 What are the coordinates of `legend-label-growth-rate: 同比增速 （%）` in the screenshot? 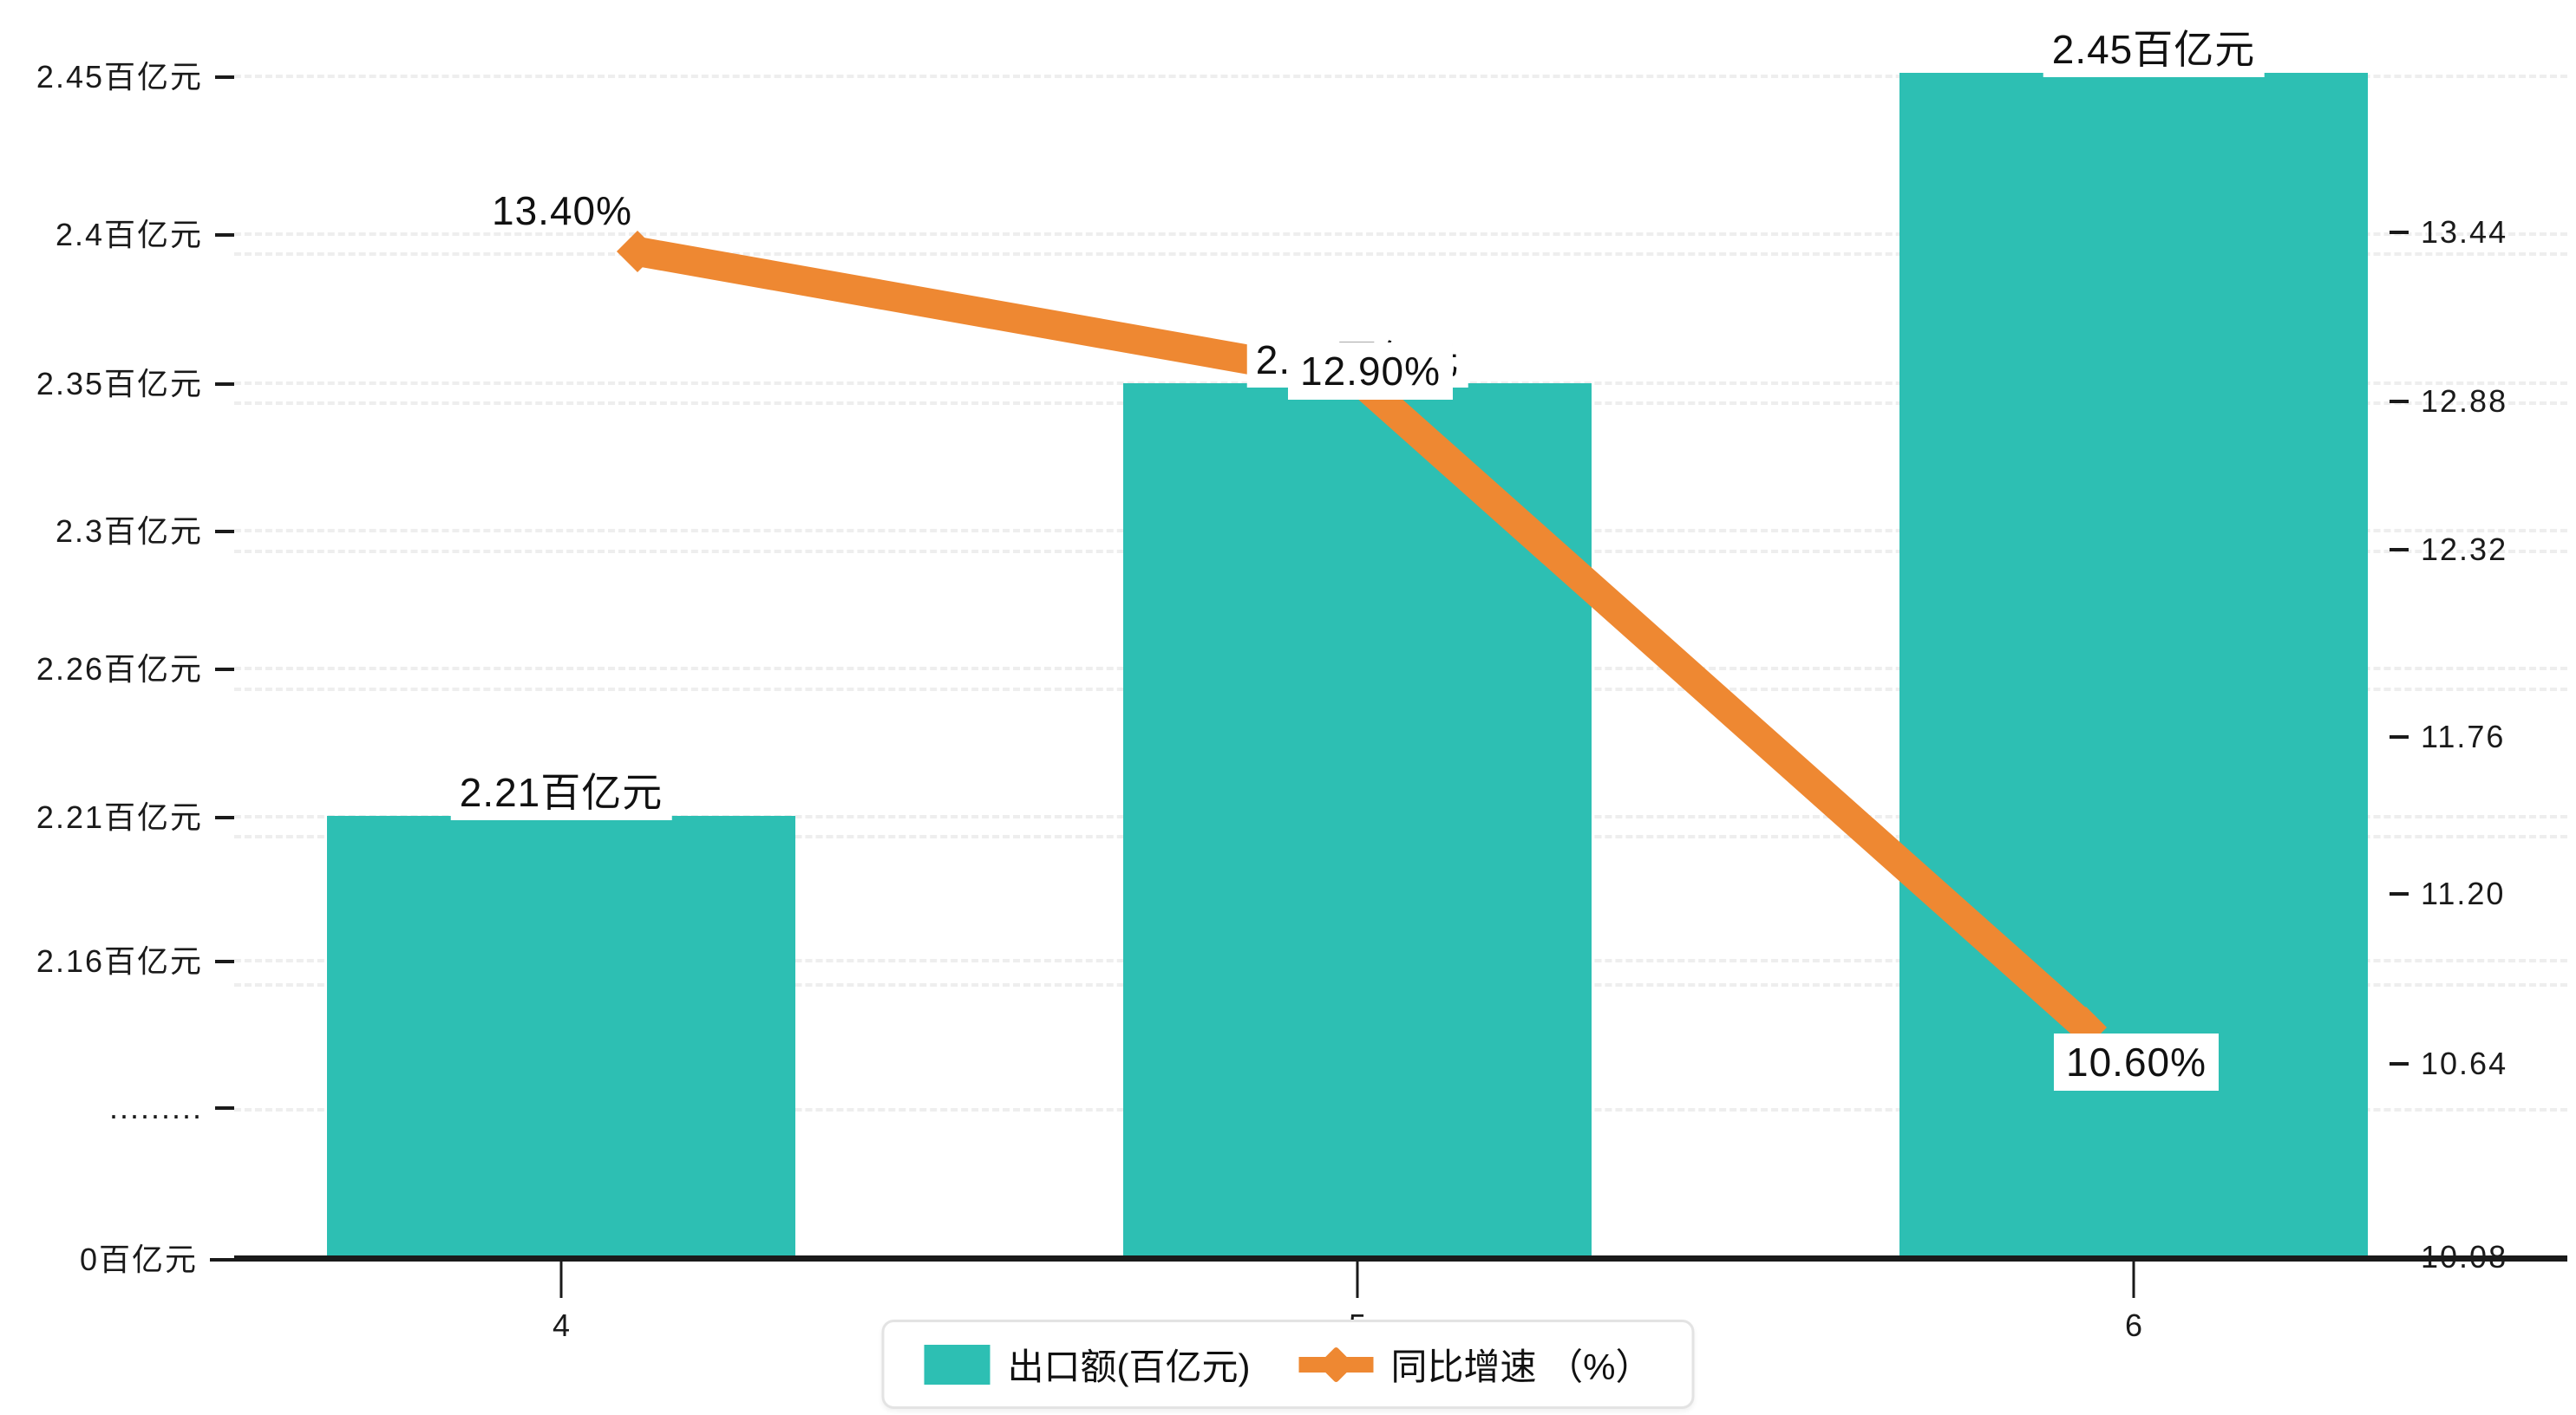 It's located at (1521, 1367).